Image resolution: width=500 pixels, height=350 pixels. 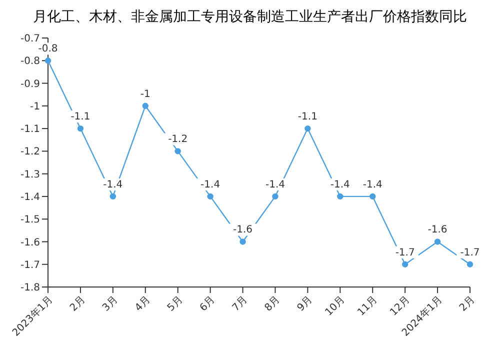 I want to click on x-tick-label: 8月, so click(x=272, y=304).